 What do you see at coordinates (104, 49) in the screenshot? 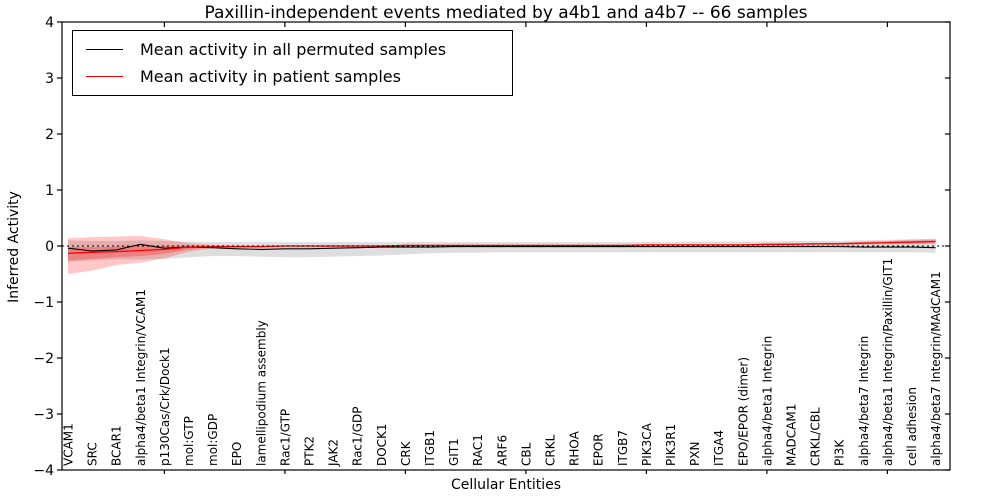
I see `legend-line-sample-permuted` at bounding box center [104, 49].